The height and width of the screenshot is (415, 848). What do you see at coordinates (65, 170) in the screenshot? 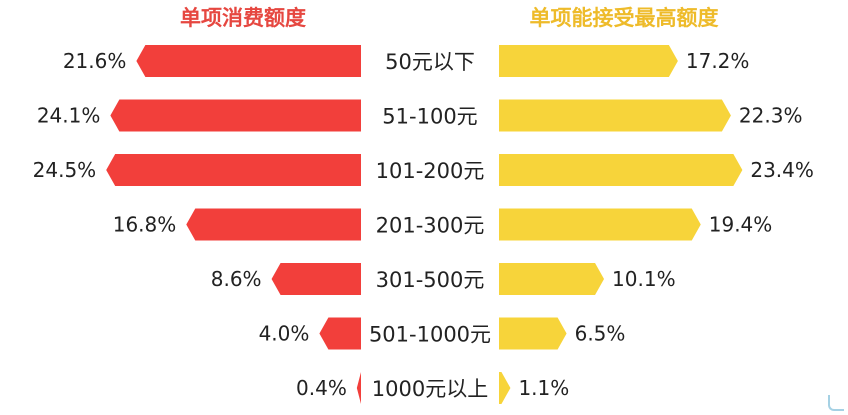
I see `left-value-label: 24.5%` at bounding box center [65, 170].